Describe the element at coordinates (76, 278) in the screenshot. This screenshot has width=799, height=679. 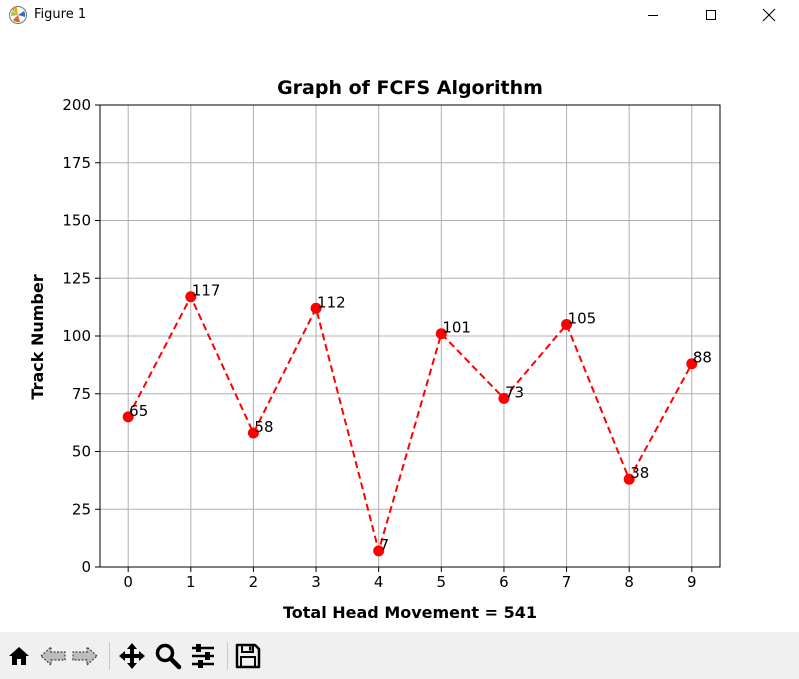
I see `y-tick-label: 125` at that location.